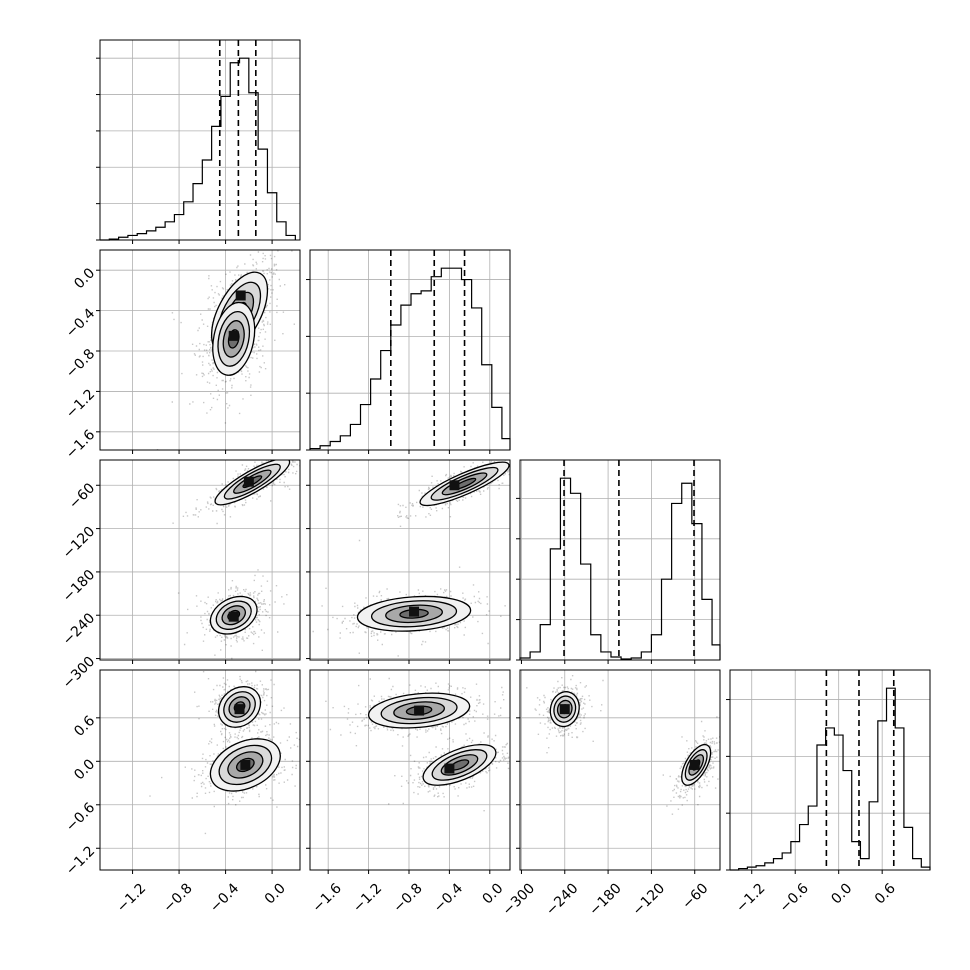 This screenshot has height=970, width=970. What do you see at coordinates (177, 897) in the screenshot?
I see `x-tick-label: −0.8` at bounding box center [177, 897].